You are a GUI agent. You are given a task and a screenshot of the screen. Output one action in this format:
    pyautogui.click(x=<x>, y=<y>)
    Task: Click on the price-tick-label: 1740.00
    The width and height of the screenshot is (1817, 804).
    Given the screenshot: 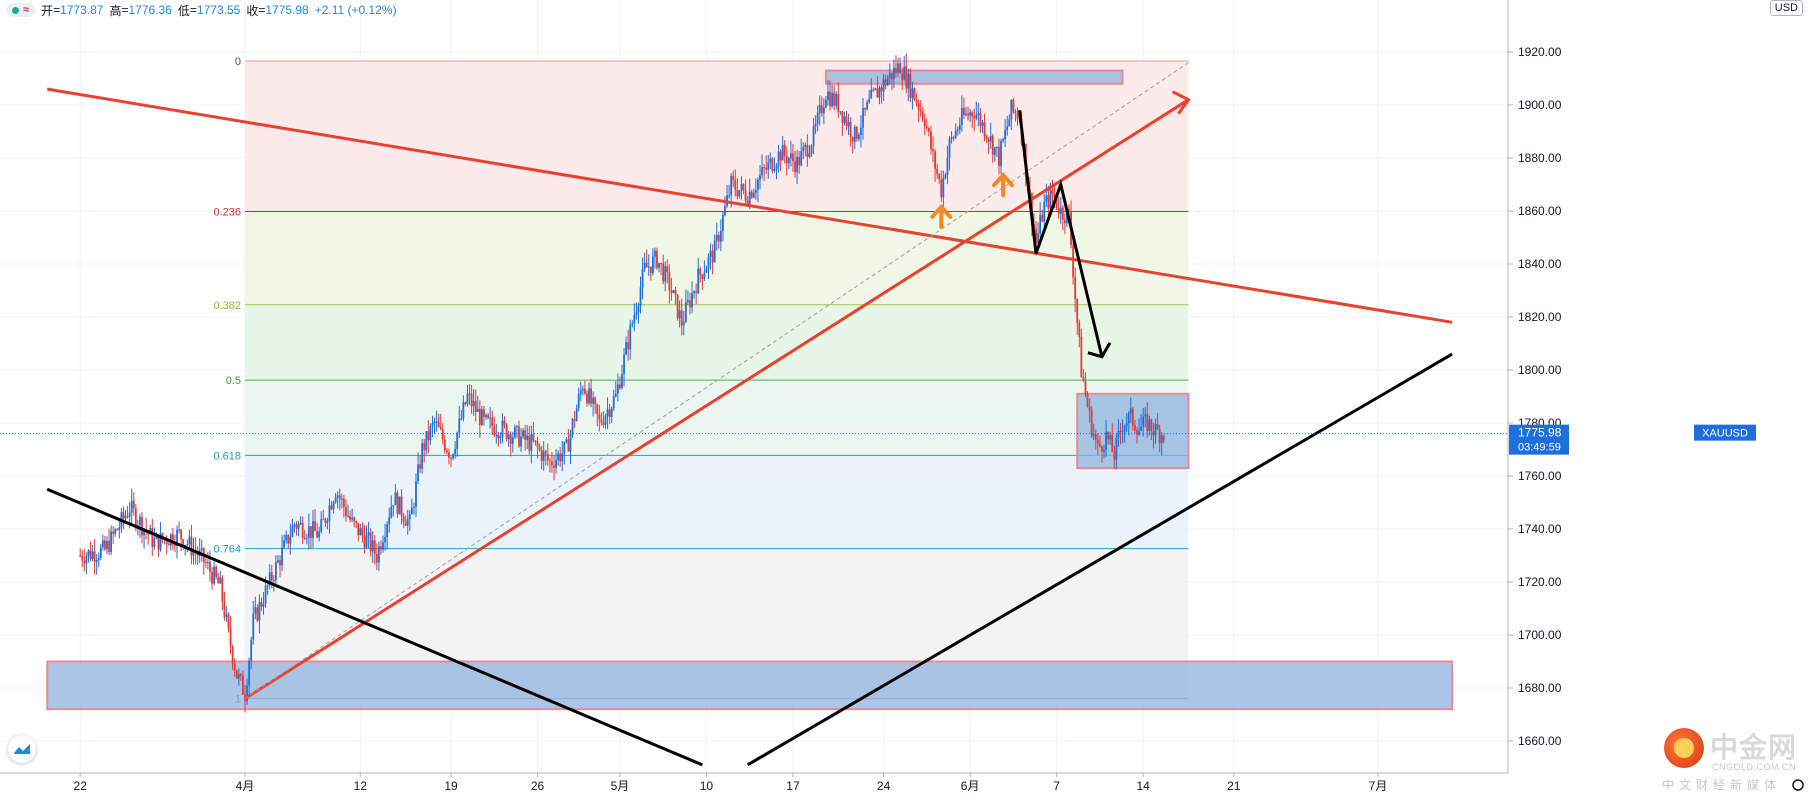 What is the action you would take?
    pyautogui.click(x=1540, y=529)
    